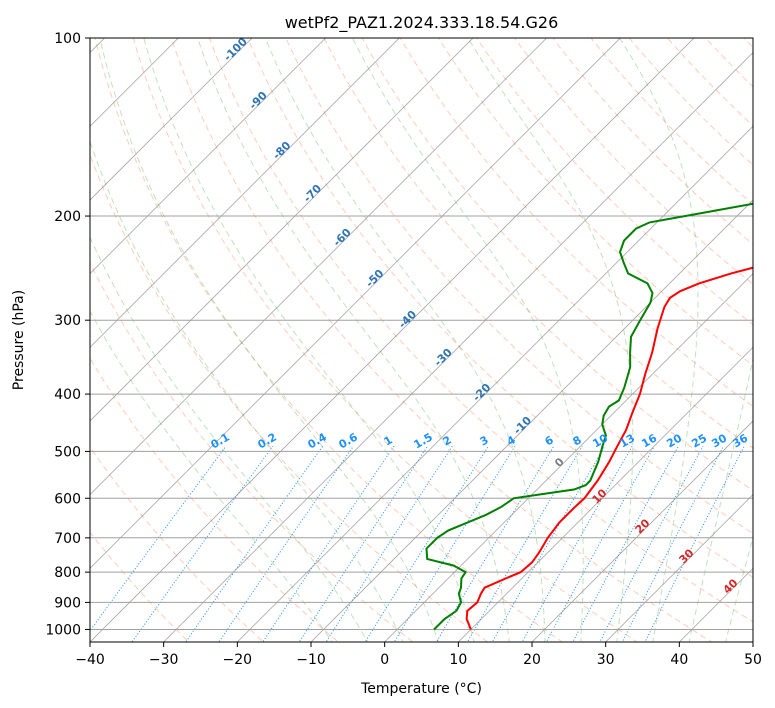 This screenshot has width=775, height=708. Describe the element at coordinates (19, 340) in the screenshot. I see `y-axis-label: Pressure (hPa)` at that location.